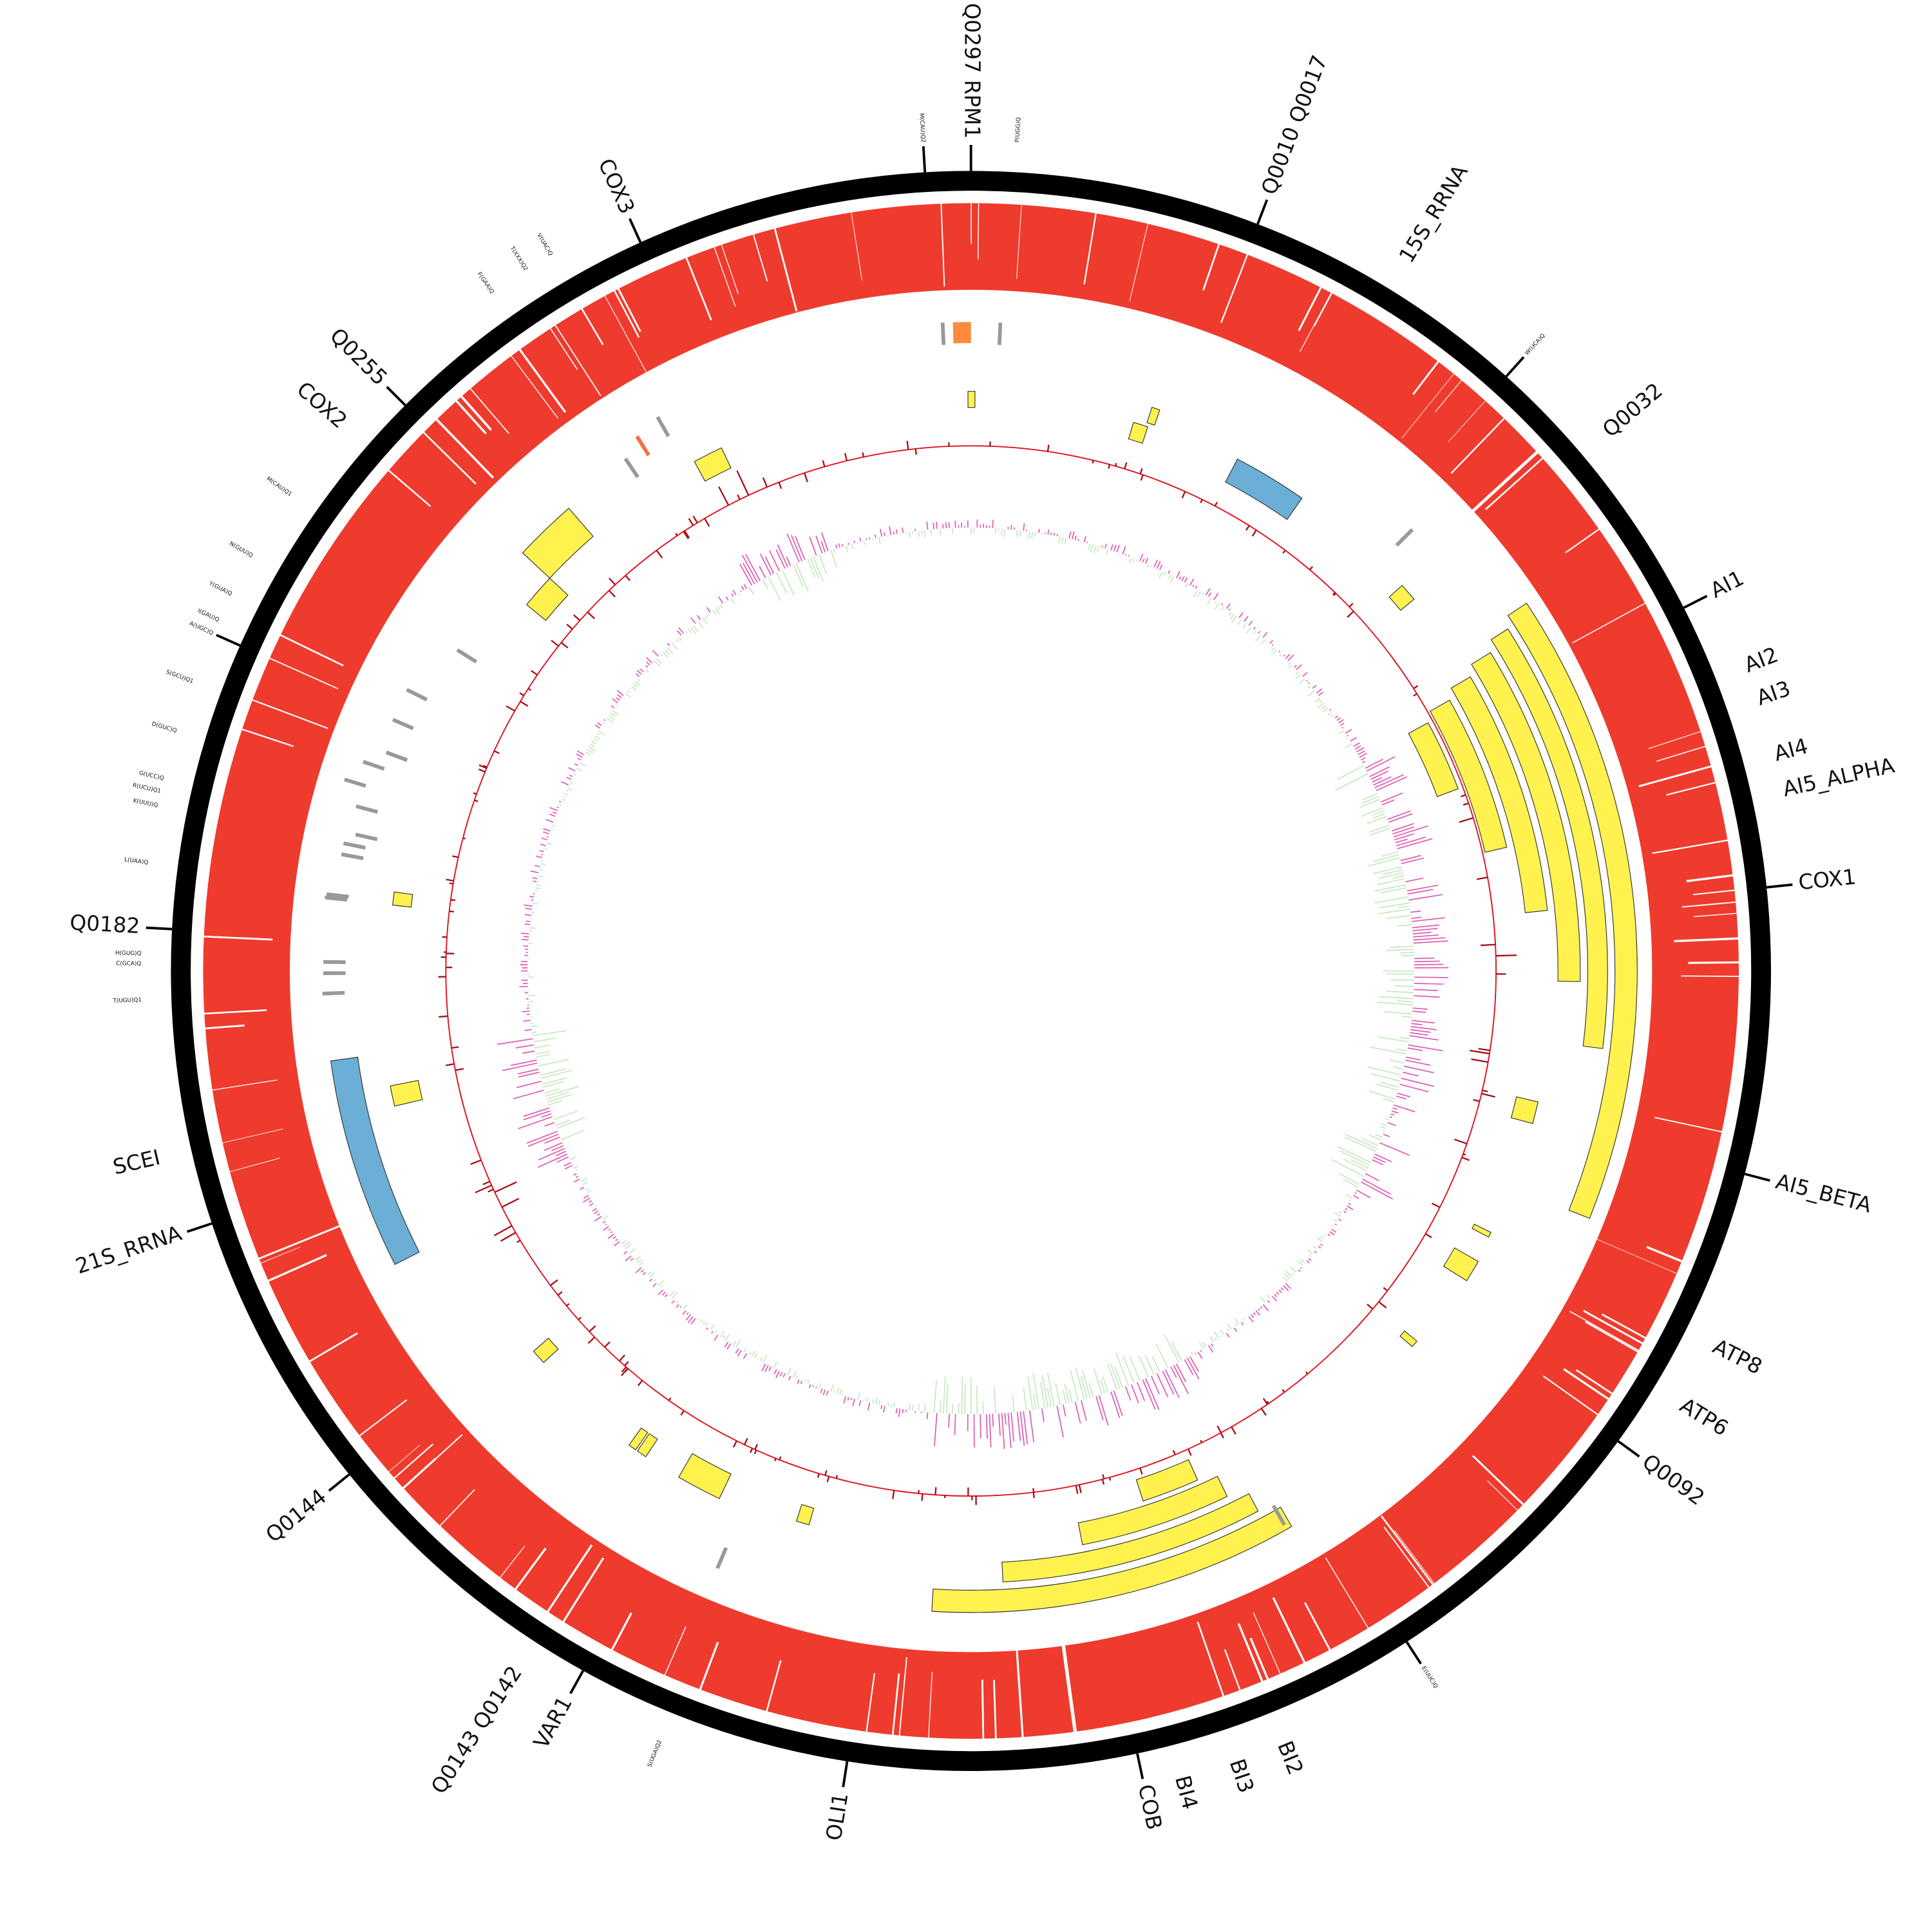 The width and height of the screenshot is (1932, 1932). I want to click on trna-tick, so click(229, 640).